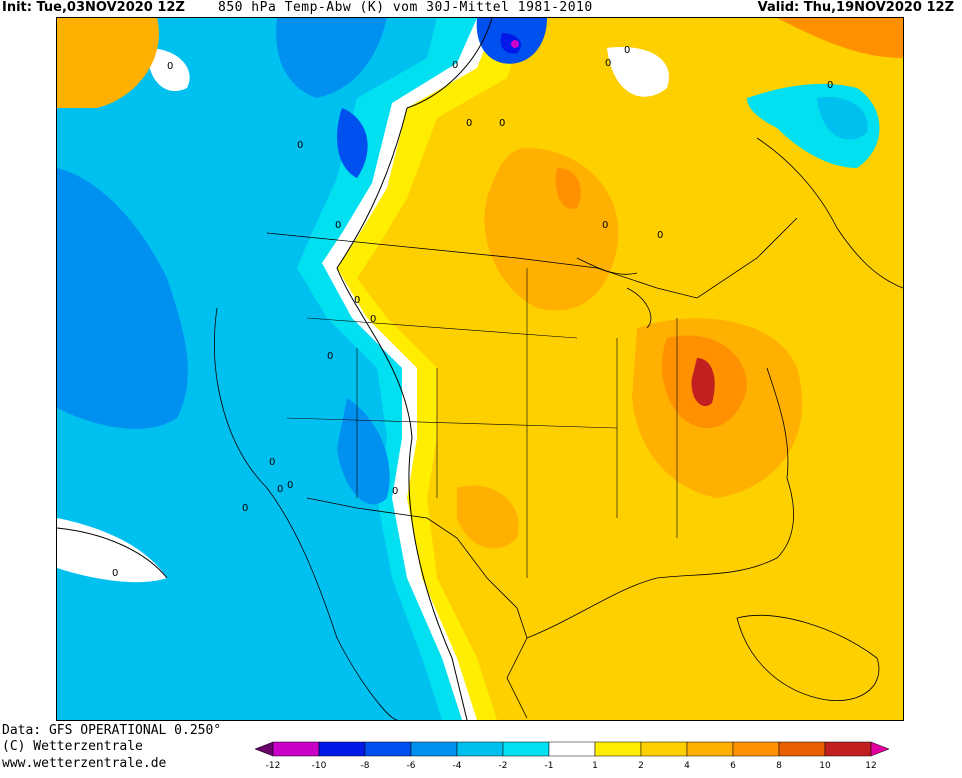 The width and height of the screenshot is (962, 778). Describe the element at coordinates (840, 38) in the screenshot. I see `anomaly-field-plus6-ne` at that location.